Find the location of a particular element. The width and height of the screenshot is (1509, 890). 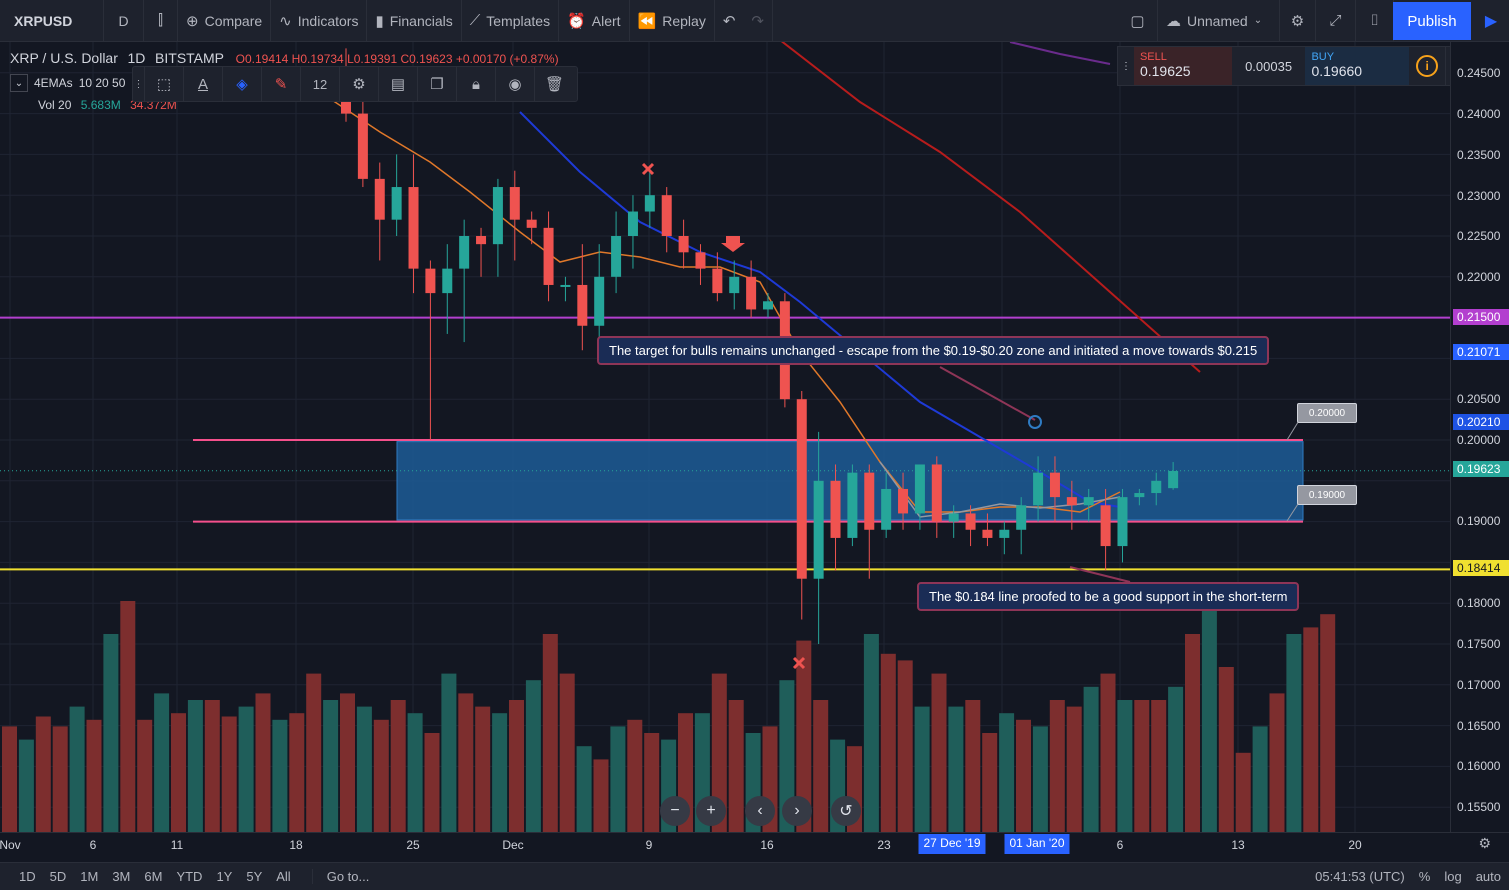

scale-settings-gear-icon: ⚙ is located at coordinates (1484, 843).